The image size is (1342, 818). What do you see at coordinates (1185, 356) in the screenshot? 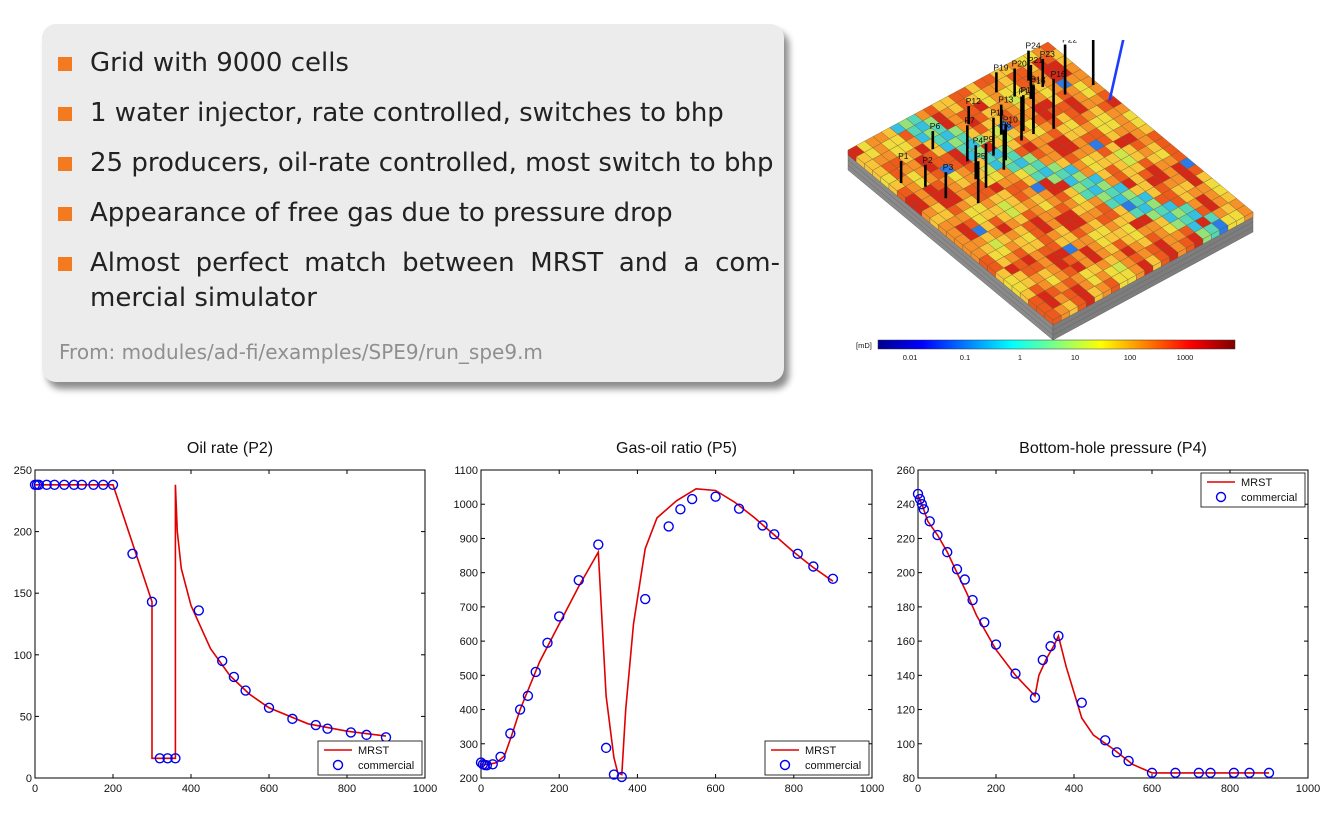
I see `colorbar-tick-label: 1000` at bounding box center [1185, 356].